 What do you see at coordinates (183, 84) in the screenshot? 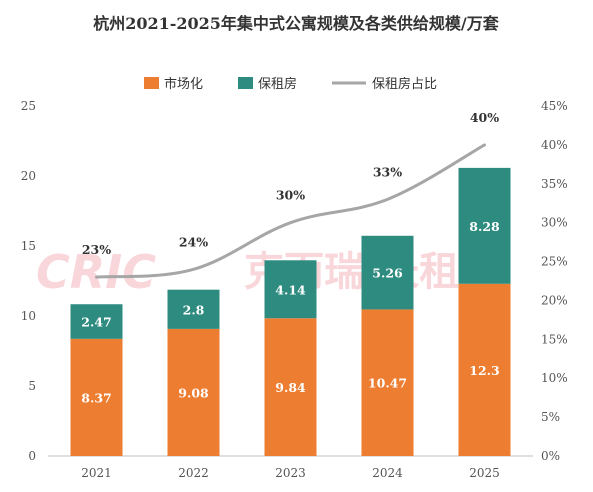
I see `legend-label-market: 市场化` at bounding box center [183, 84].